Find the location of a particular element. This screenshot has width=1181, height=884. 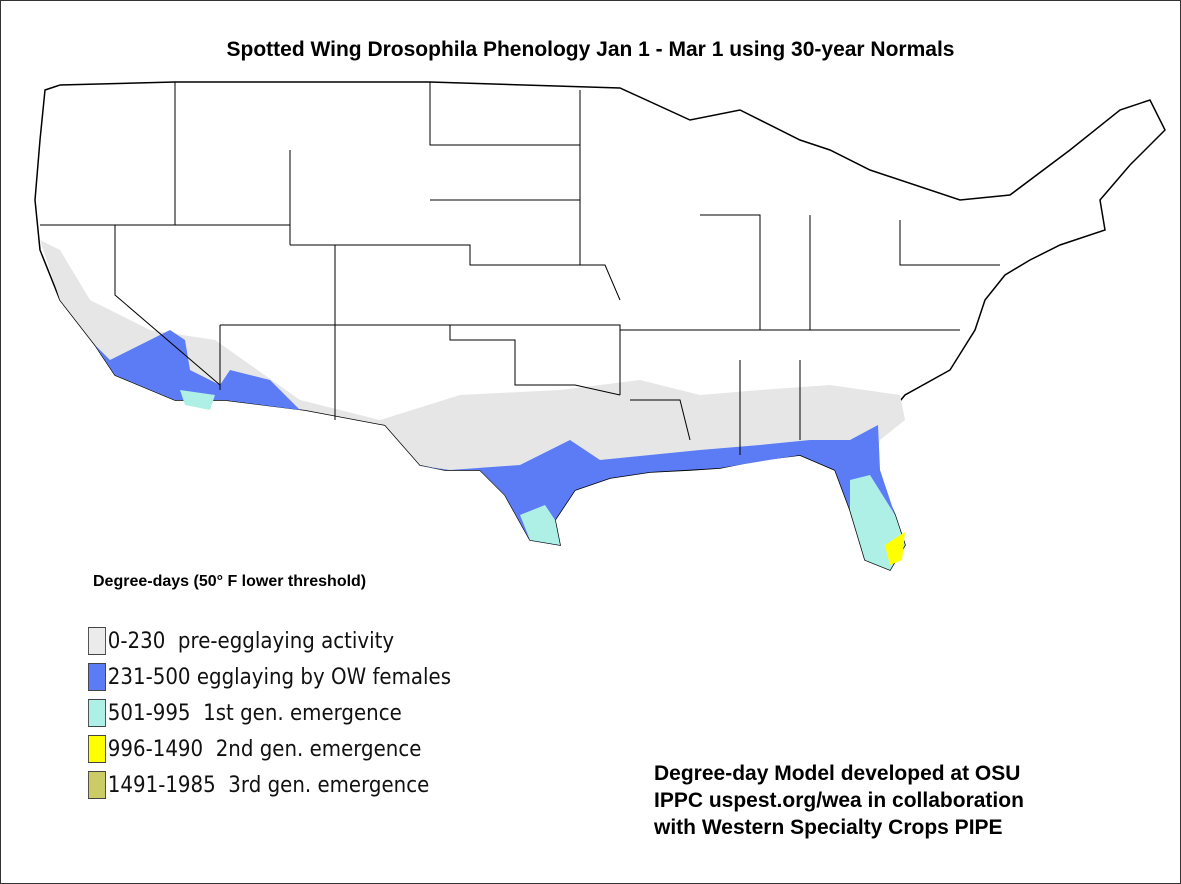

legend-label: 1491-1985 3rd gen. emergence is located at coordinates (268, 785).